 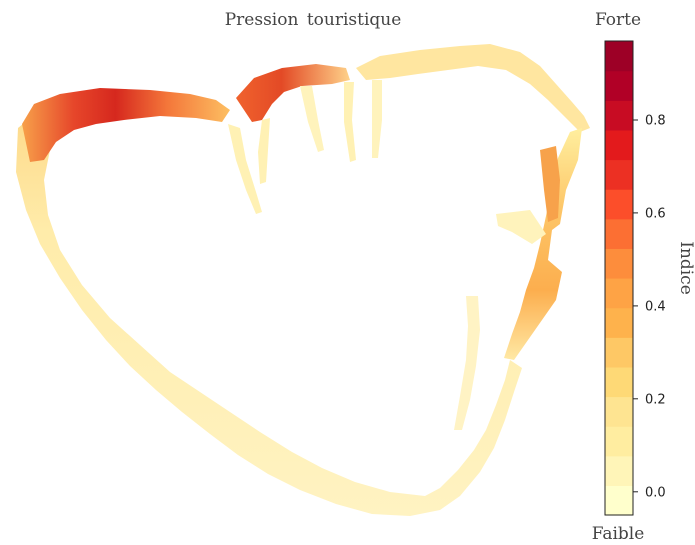 I want to click on legend-color-bar, so click(x=619, y=278).